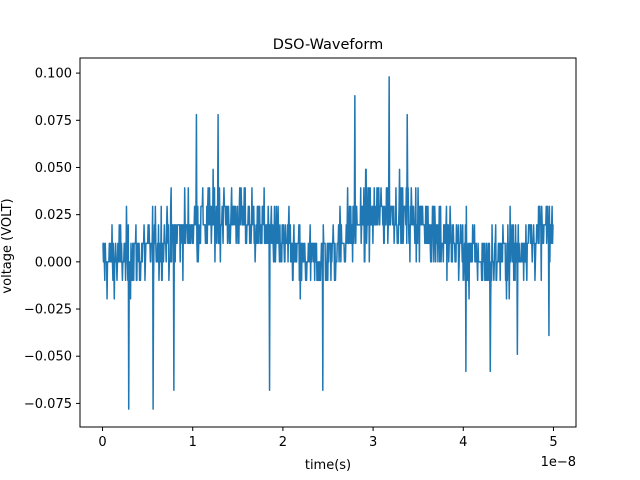  I want to click on x-axis-label: time(s), so click(328, 465).